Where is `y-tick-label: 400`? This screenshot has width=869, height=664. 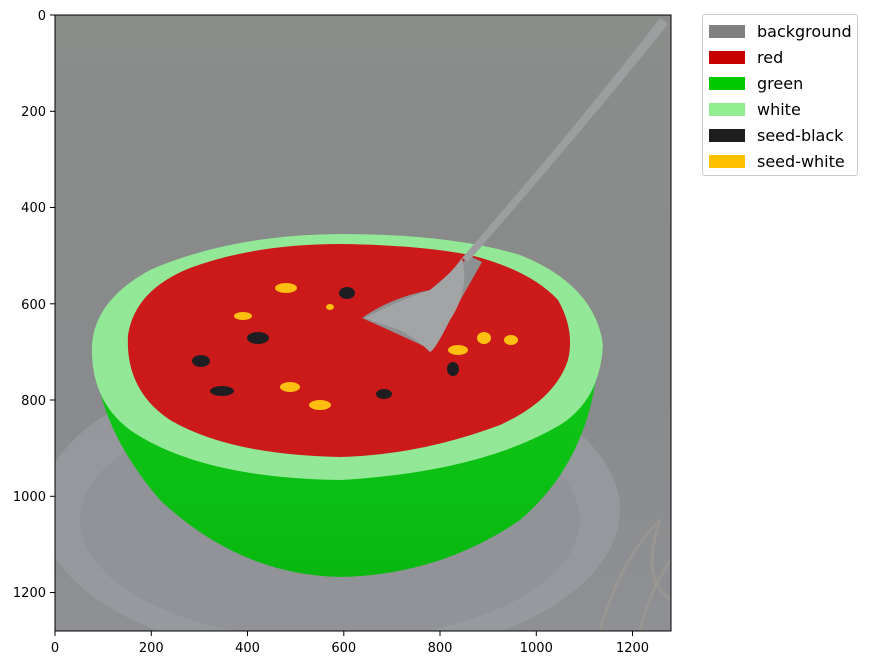 y-tick-label: 400 is located at coordinates (33, 208).